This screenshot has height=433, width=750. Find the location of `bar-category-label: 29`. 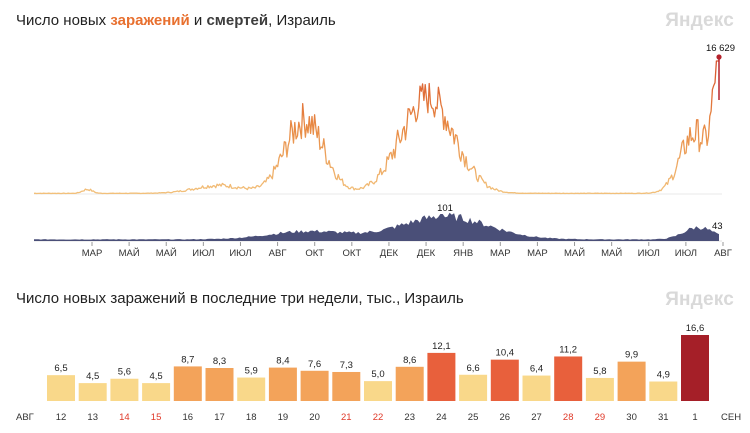

bar-category-label: 29 is located at coordinates (600, 417).